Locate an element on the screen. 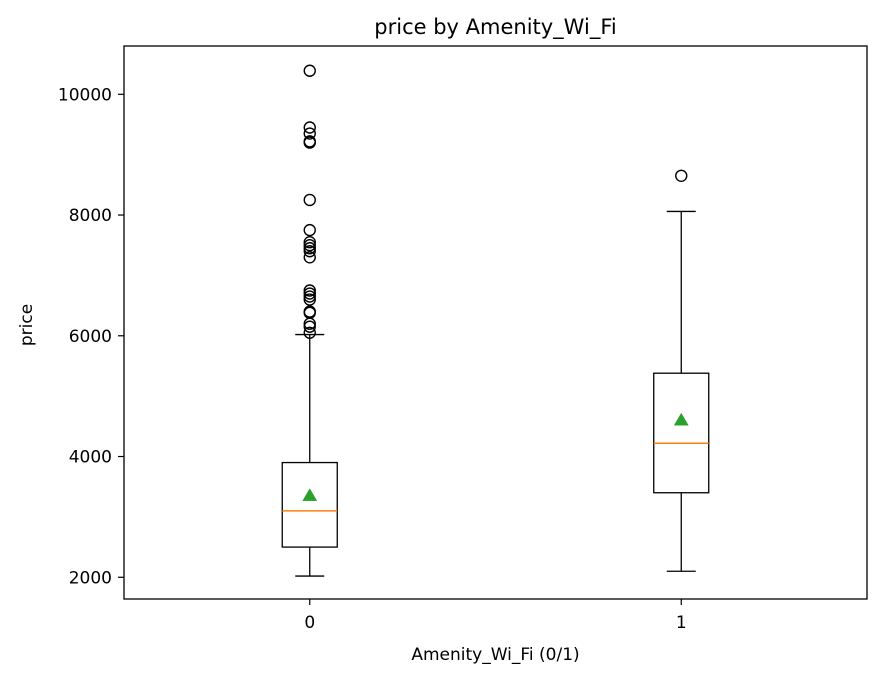  y-tick-label: 10000 is located at coordinates (85, 95).